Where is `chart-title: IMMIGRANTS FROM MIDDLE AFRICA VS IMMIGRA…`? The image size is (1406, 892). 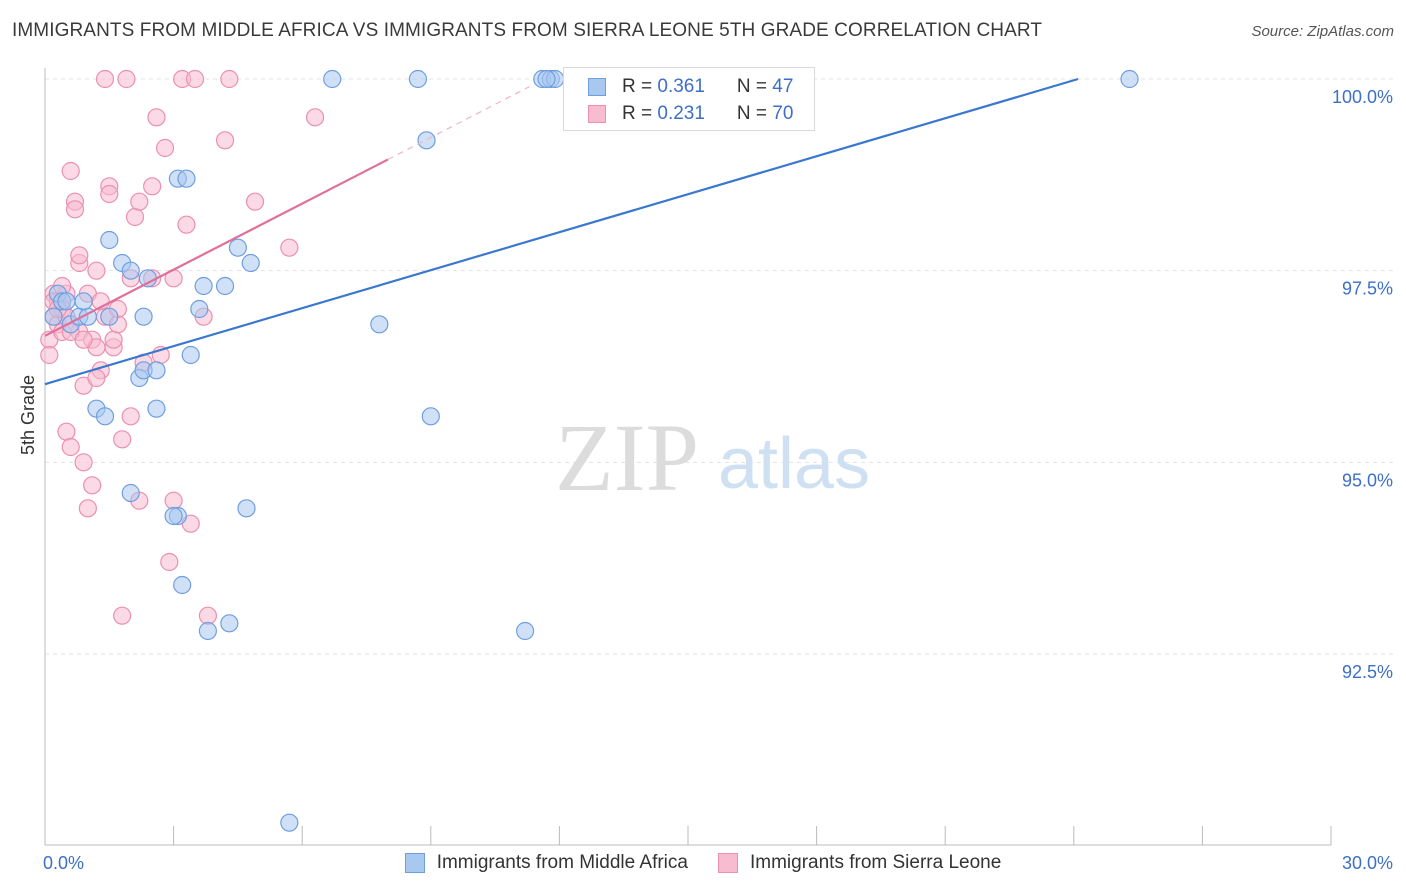
chart-title: IMMIGRANTS FROM MIDDLE AFRICA VS IMMIGRA… is located at coordinates (527, 30).